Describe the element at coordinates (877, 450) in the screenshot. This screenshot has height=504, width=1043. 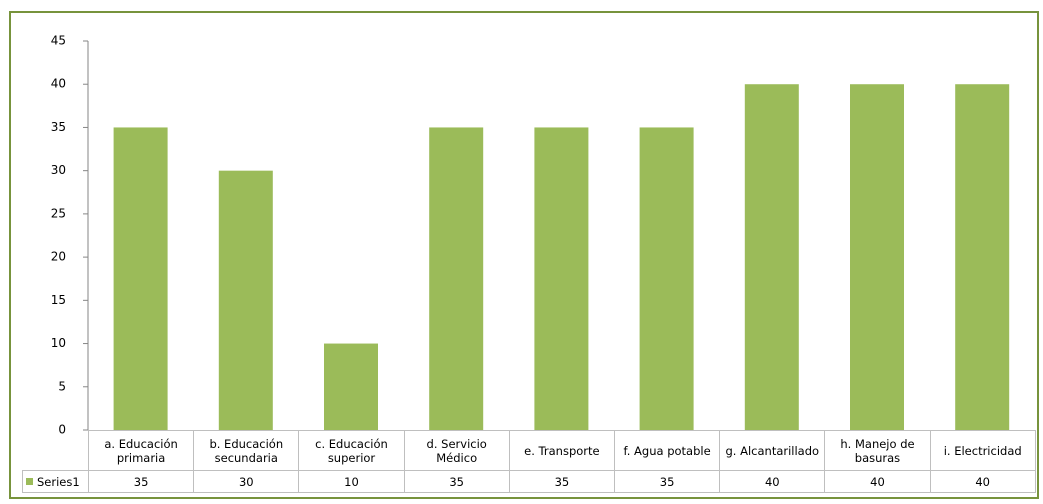
I see `x-tick-label: h. Manejo de basuras` at that location.